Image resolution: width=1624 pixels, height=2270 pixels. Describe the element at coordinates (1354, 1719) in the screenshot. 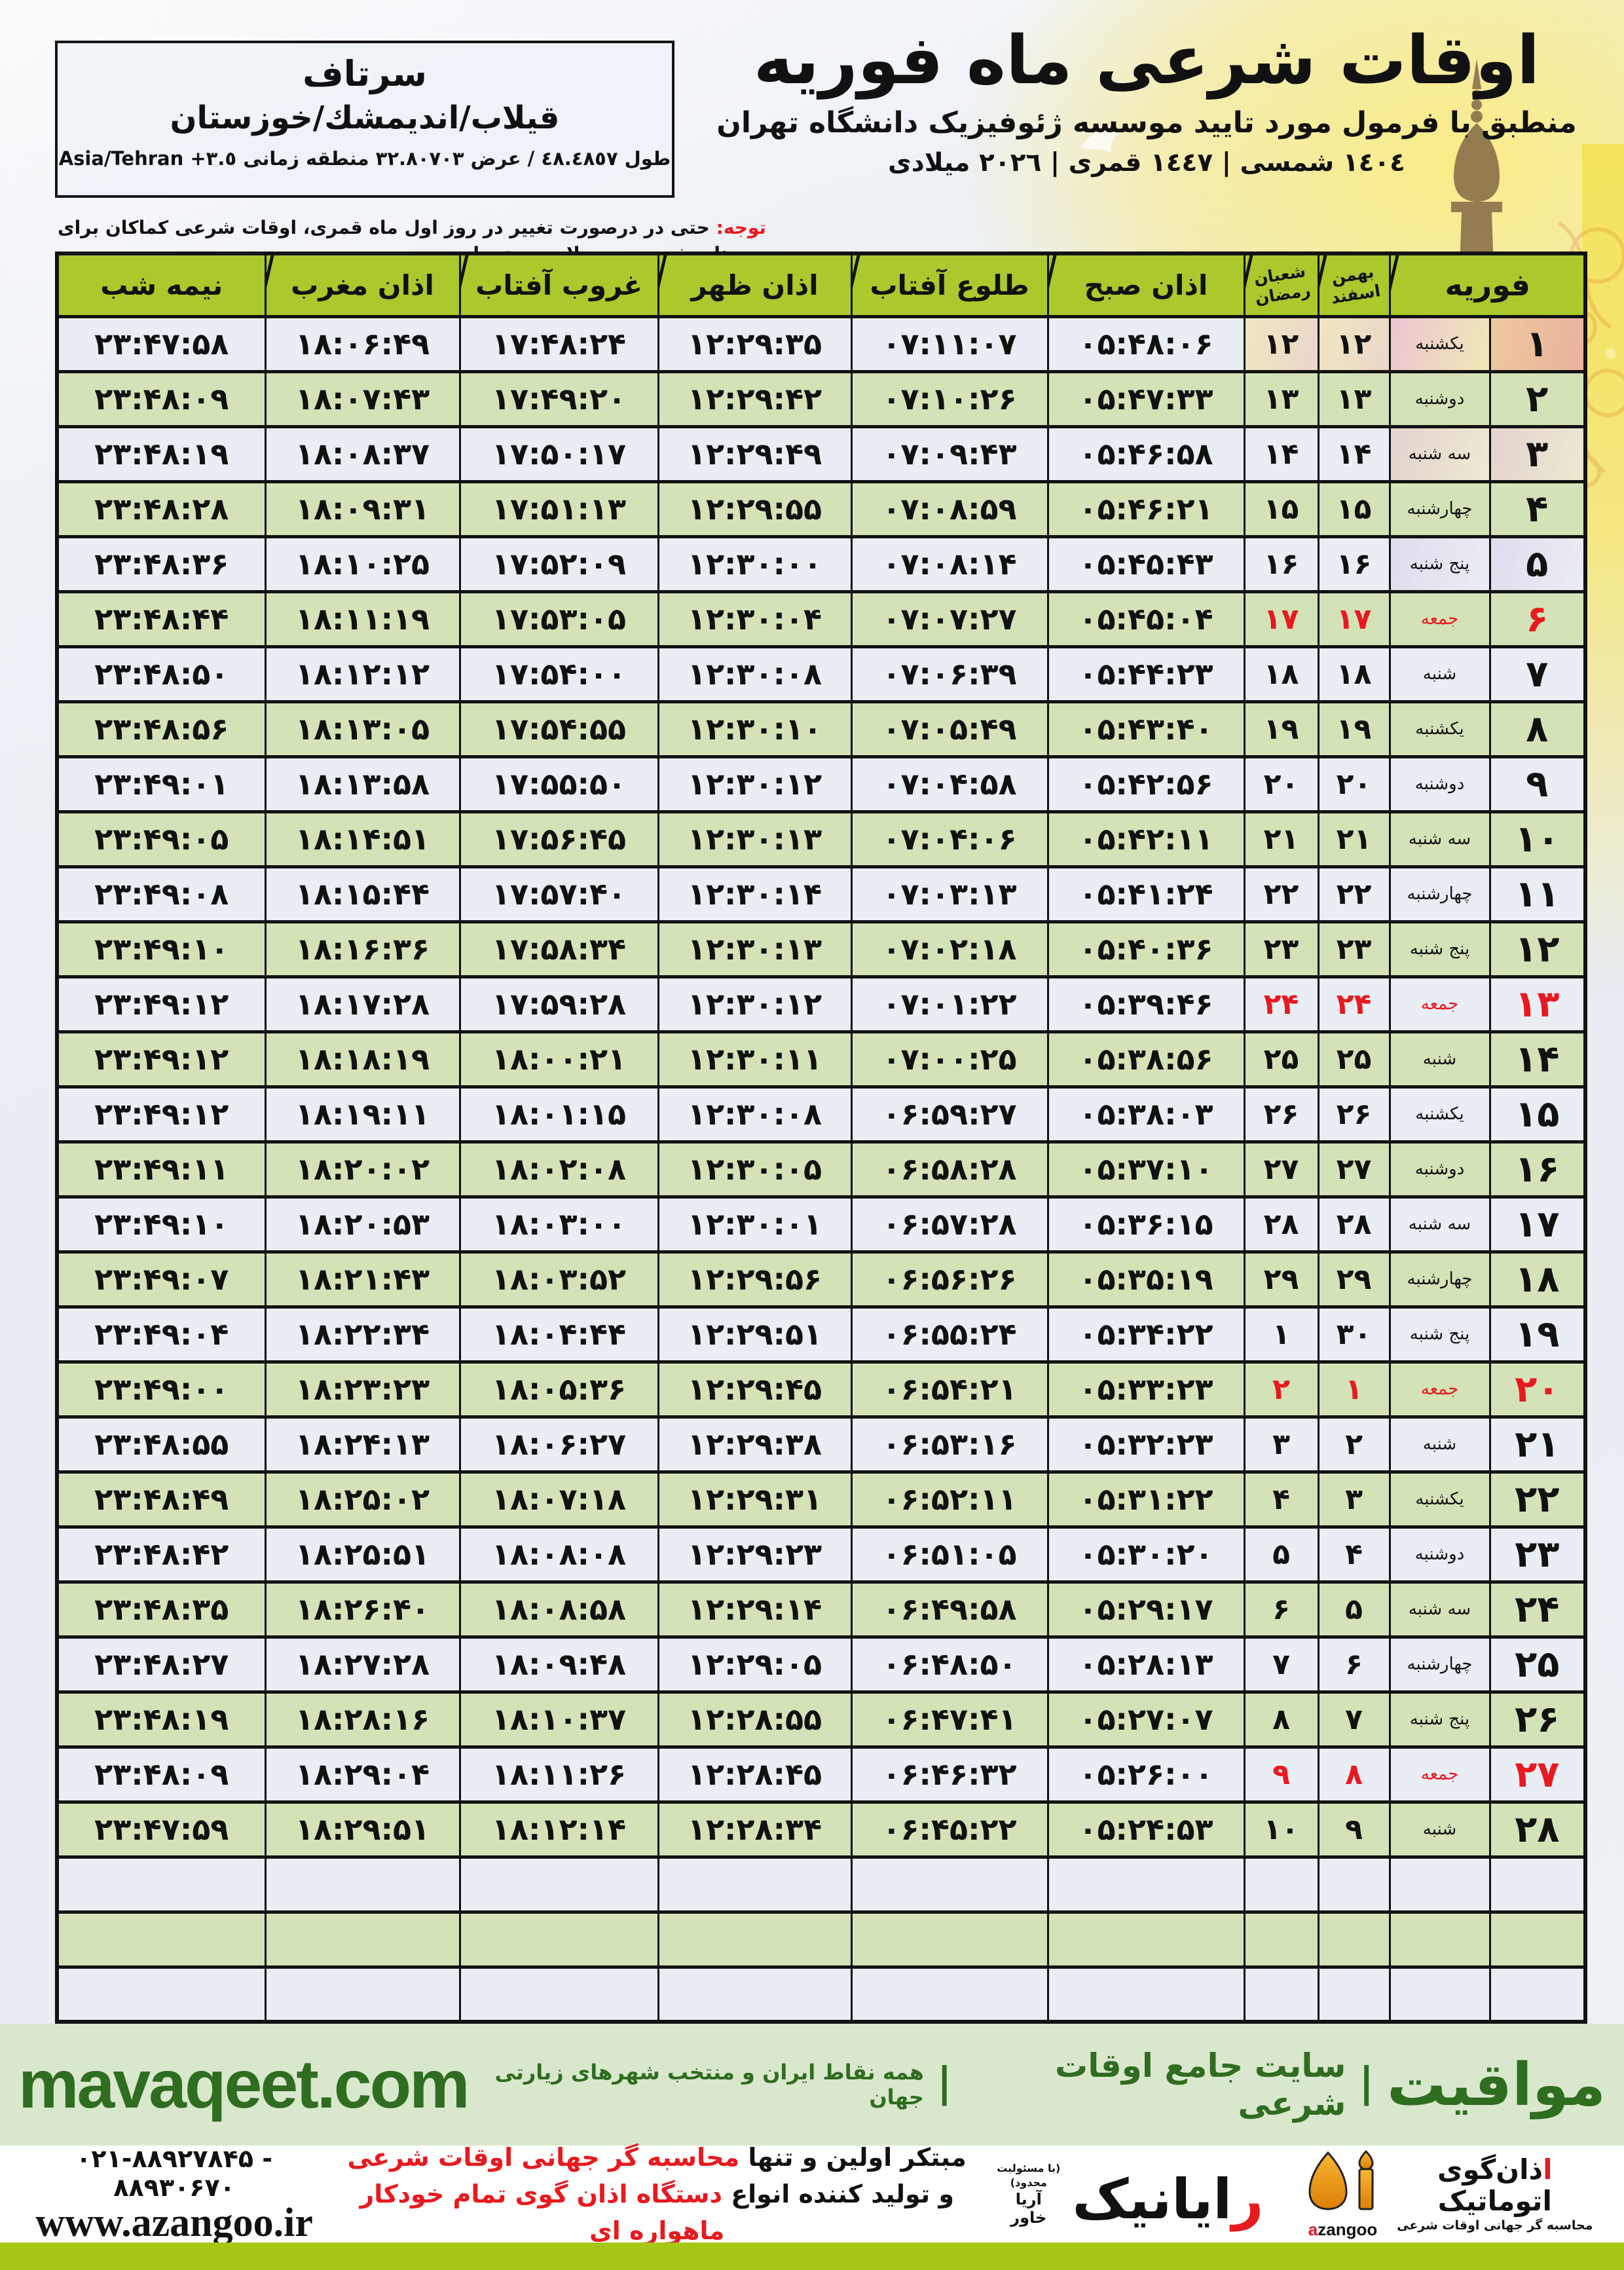

I see `cell-solar-day: ۷` at that location.